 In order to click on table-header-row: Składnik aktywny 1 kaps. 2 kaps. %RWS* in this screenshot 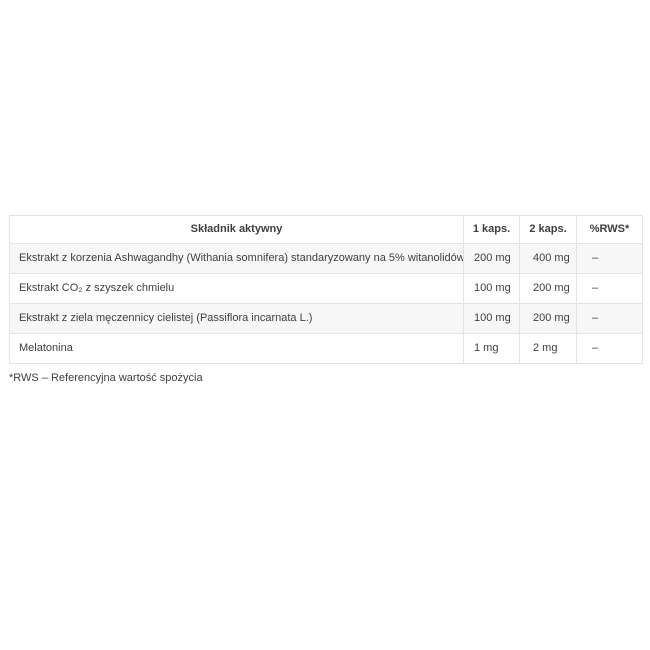, I will do `click(326, 229)`.